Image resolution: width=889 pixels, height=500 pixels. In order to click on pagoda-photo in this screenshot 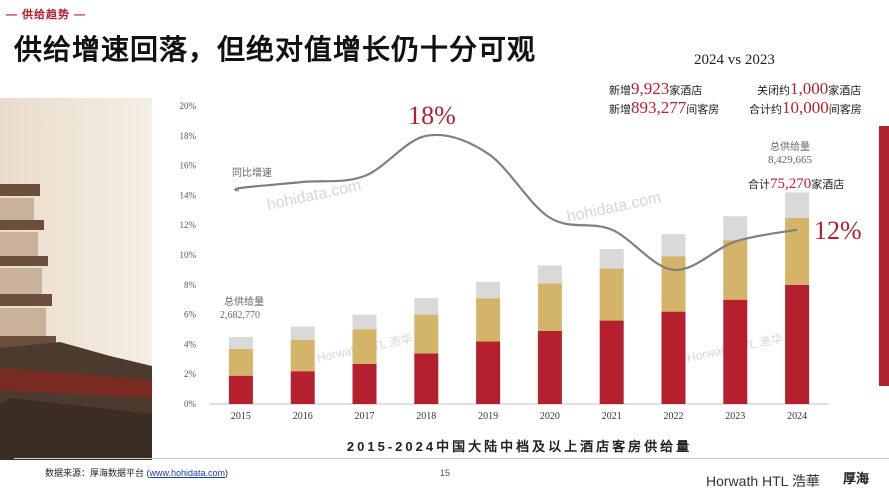, I will do `click(76, 279)`.